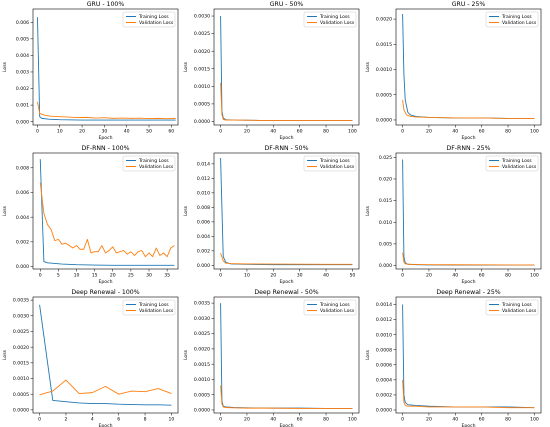 This screenshot has height=427, width=550. I want to click on y-tick-label: 0.0014, so click(384, 305).